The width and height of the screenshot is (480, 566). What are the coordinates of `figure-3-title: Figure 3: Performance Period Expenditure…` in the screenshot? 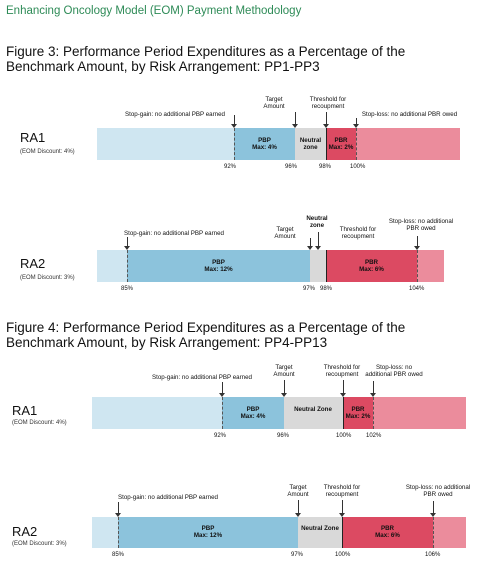 It's located at (206, 59).